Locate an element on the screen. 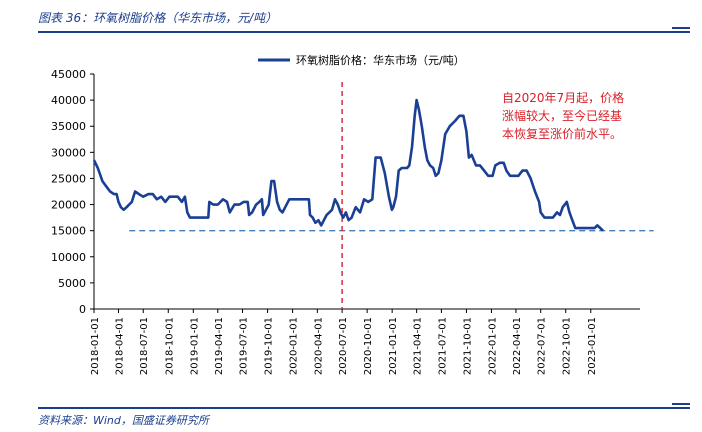  x-tick-label: 2021-01-01 is located at coordinates (393, 346).